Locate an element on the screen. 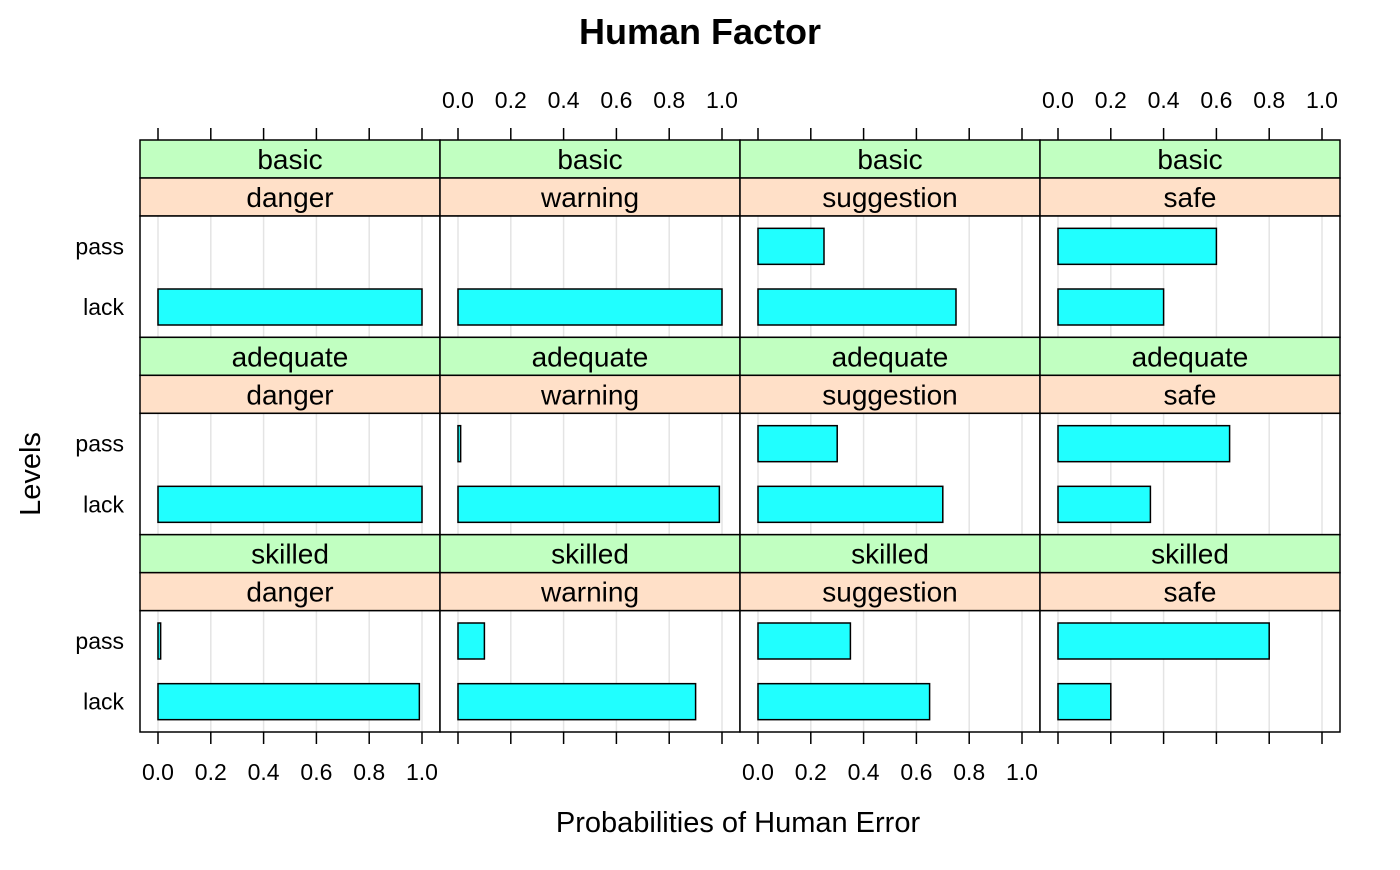  panel-basic-safe: basic safe is located at coordinates (1190, 239).